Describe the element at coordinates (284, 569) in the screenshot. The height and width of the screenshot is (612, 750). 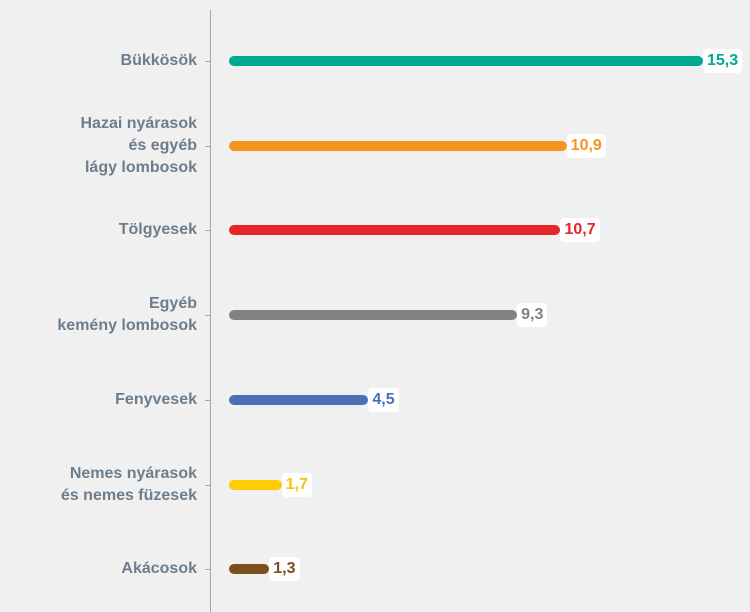
I see `value-label: 1,3` at that location.